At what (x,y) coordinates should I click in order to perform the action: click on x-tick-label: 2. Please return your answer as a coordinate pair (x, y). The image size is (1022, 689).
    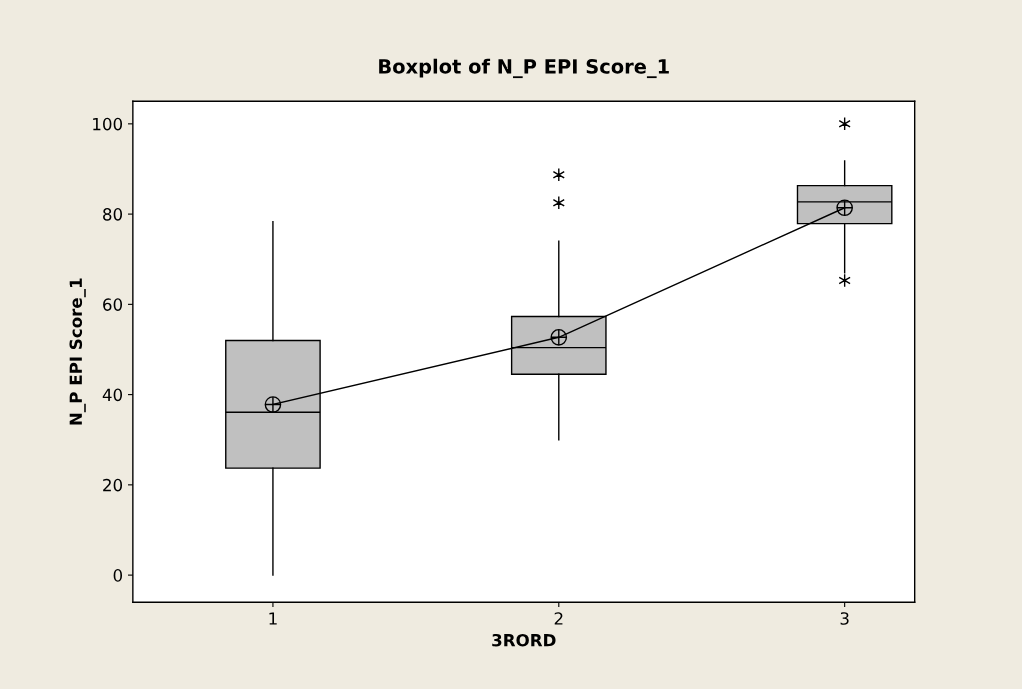
    Looking at the image, I should click on (558, 618).